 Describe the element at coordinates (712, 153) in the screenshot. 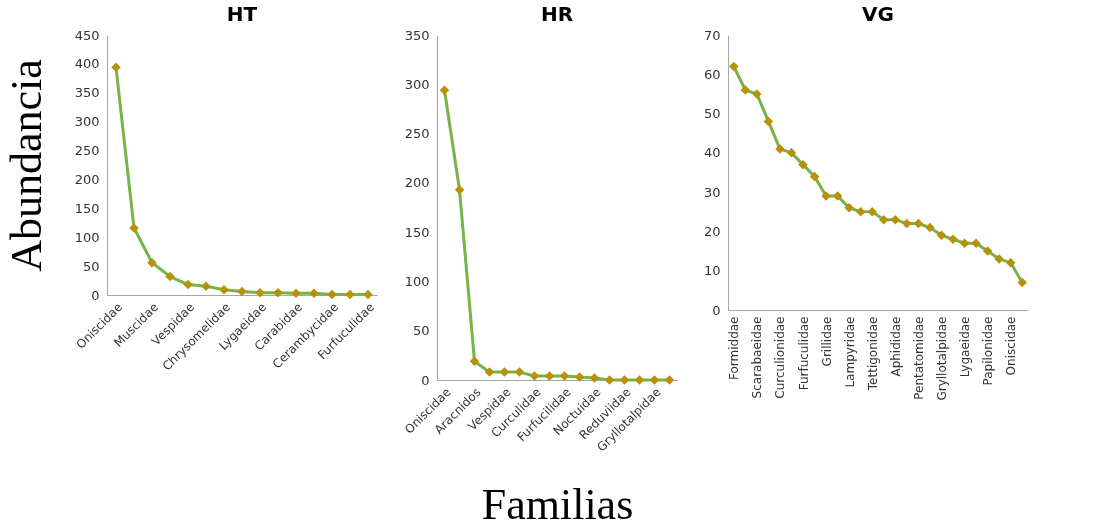

I see `y-tick-label: 40` at that location.